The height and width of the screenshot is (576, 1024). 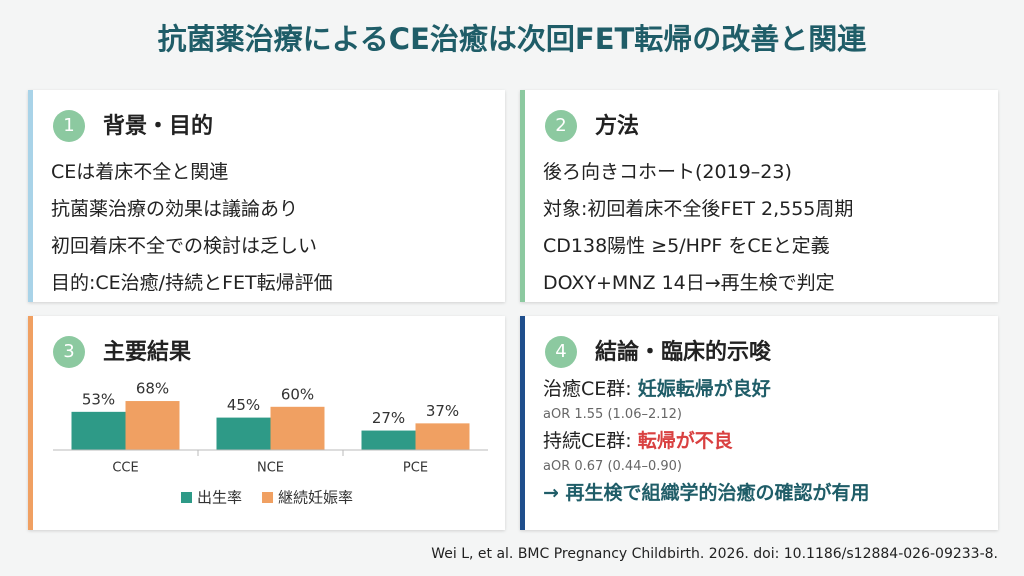 What do you see at coordinates (617, 126) in the screenshot?
I see `panel-heading: 方法` at bounding box center [617, 126].